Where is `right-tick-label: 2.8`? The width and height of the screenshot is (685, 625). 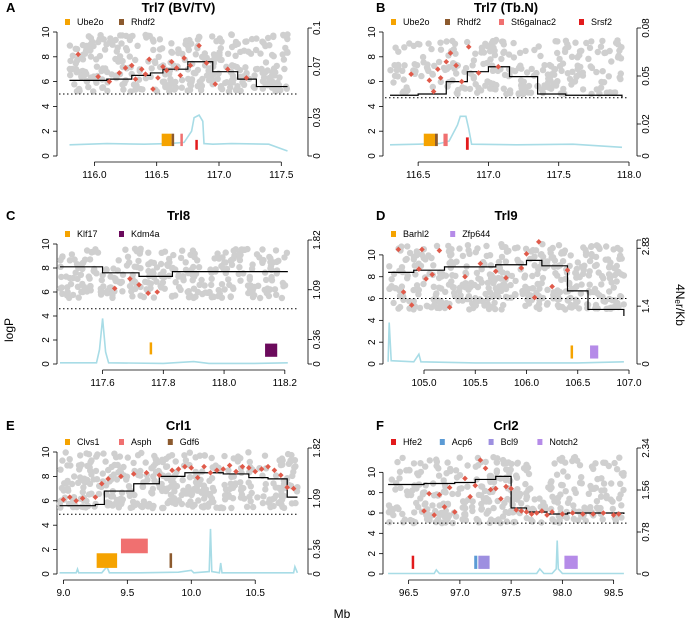 right-tick-label: 2.8 is located at coordinates (646, 248).